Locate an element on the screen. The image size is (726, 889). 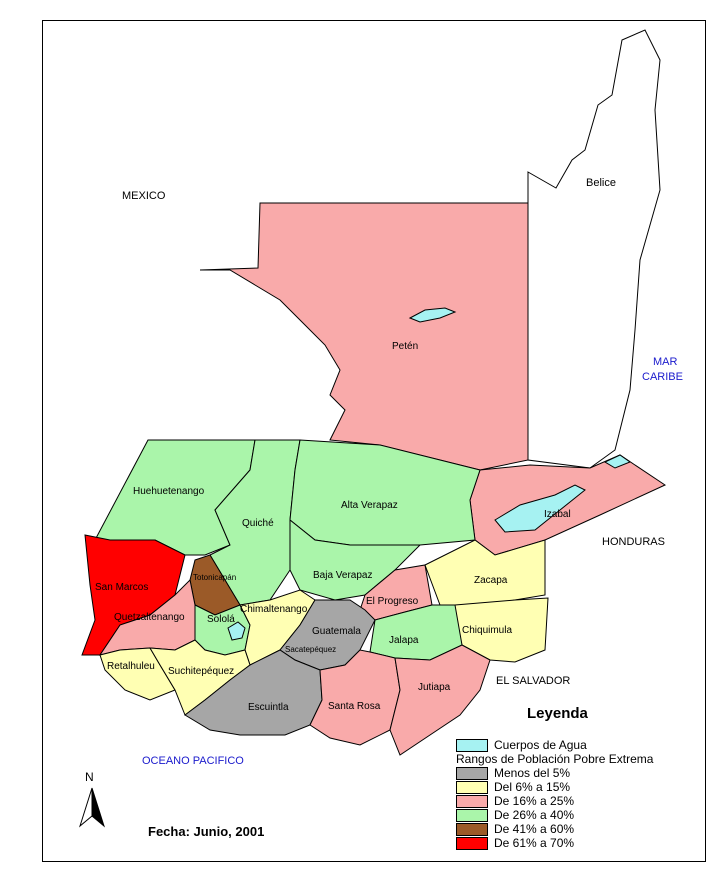
peten-label: Petén is located at coordinates (405, 346).